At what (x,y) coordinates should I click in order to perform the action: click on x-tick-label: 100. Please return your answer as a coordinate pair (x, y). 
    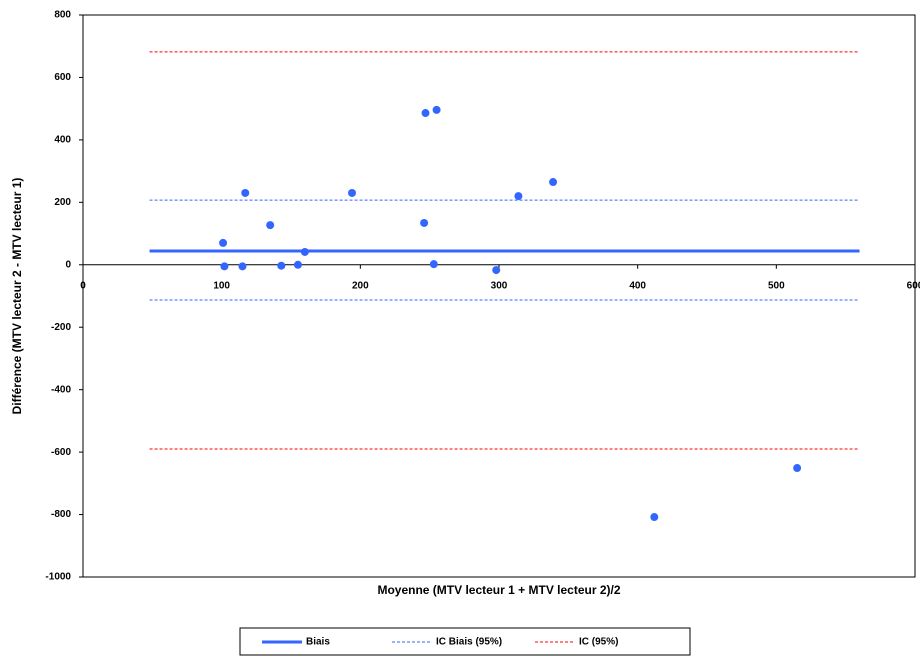
    Looking at the image, I should click on (221, 285).